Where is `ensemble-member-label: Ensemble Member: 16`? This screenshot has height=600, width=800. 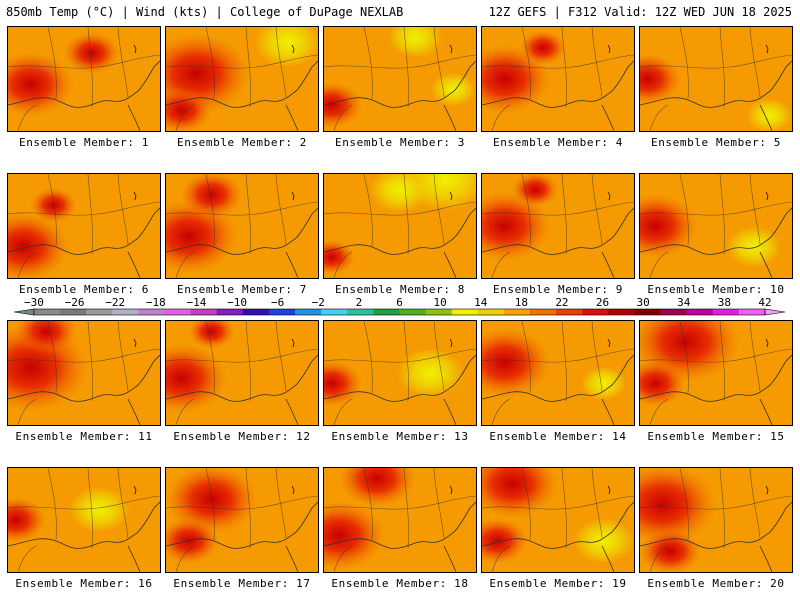
ensemble-member-label: Ensemble Member: 16 is located at coordinates (84, 583).